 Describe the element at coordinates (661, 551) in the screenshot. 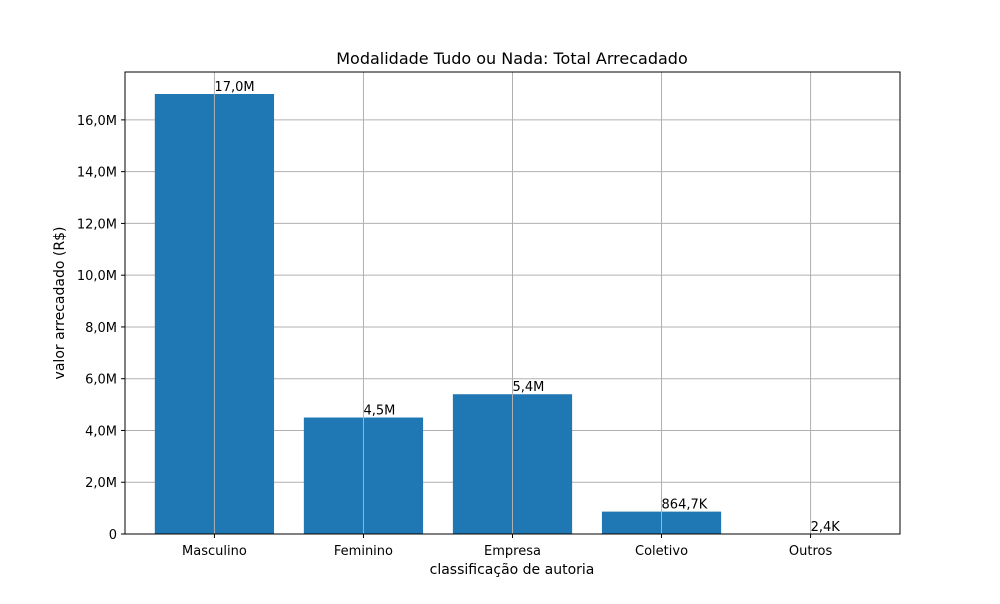

I see `x-tick-label: Coletivo` at that location.